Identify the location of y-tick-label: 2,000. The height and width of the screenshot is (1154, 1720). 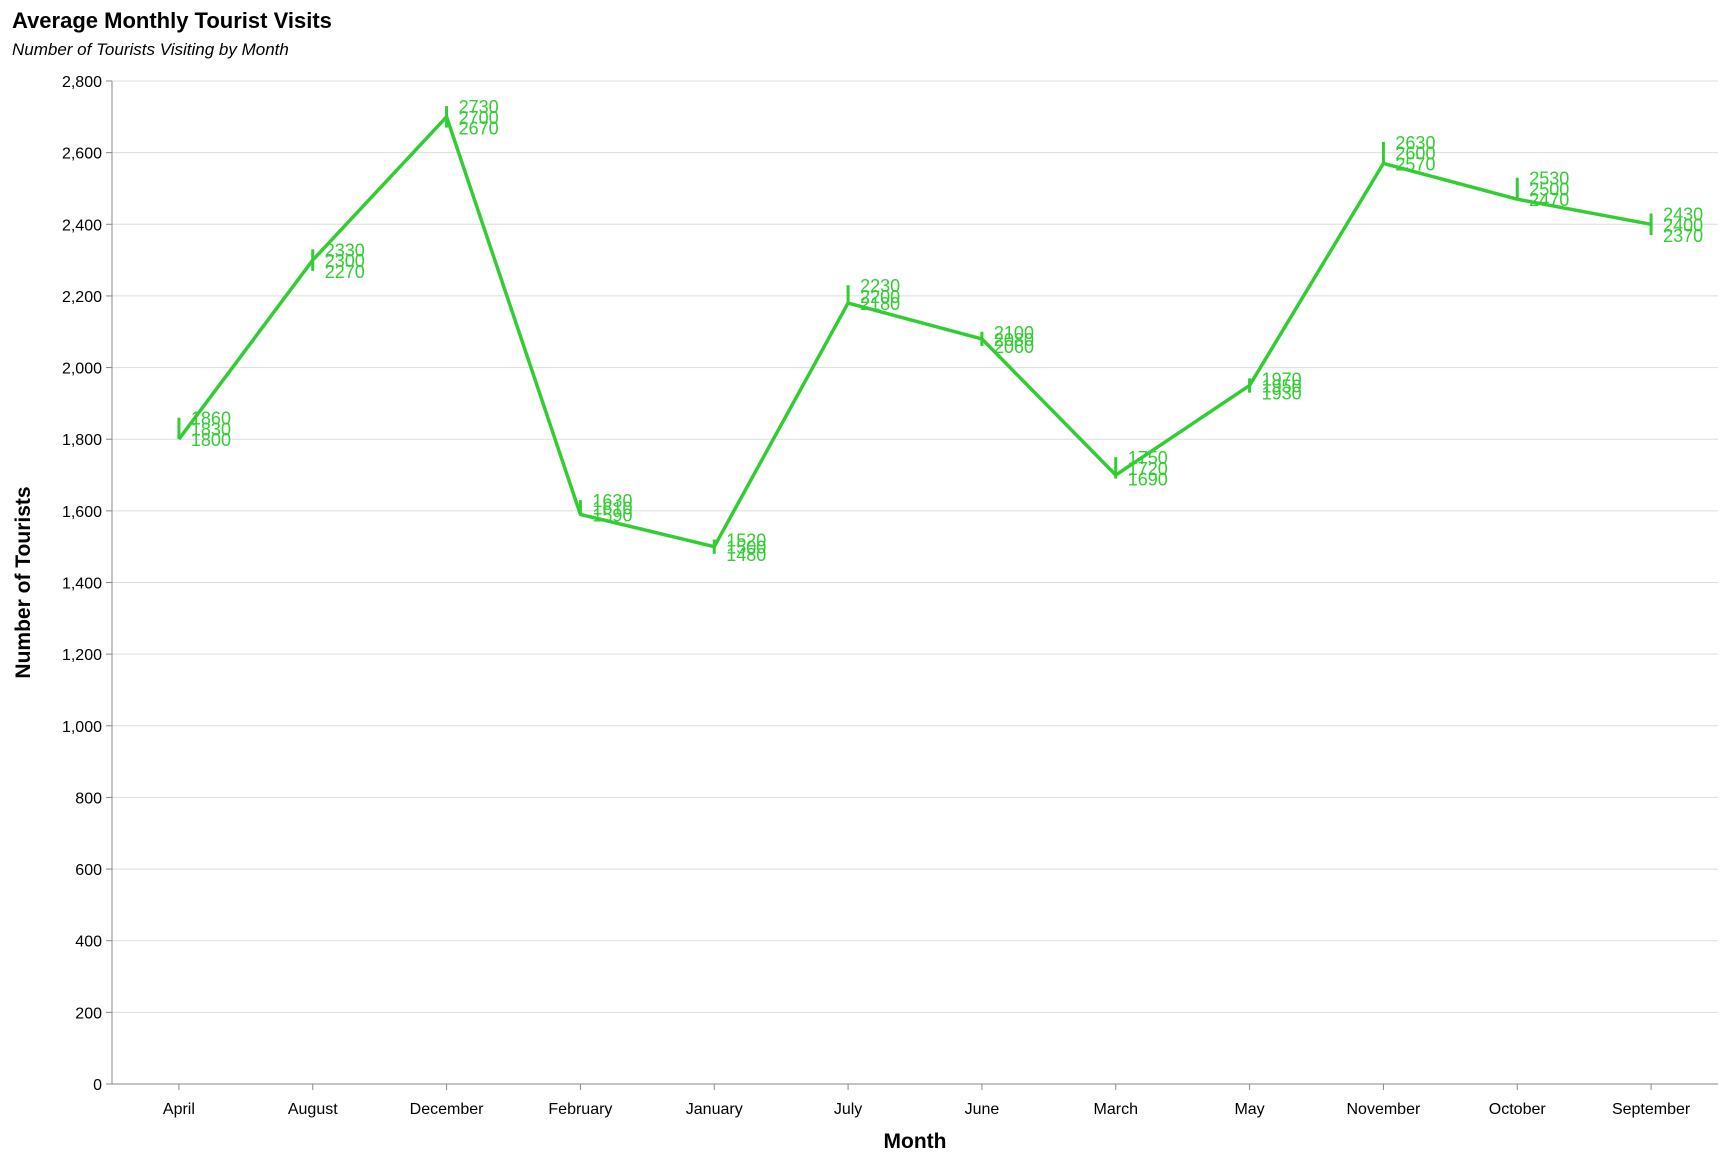
(82, 369).